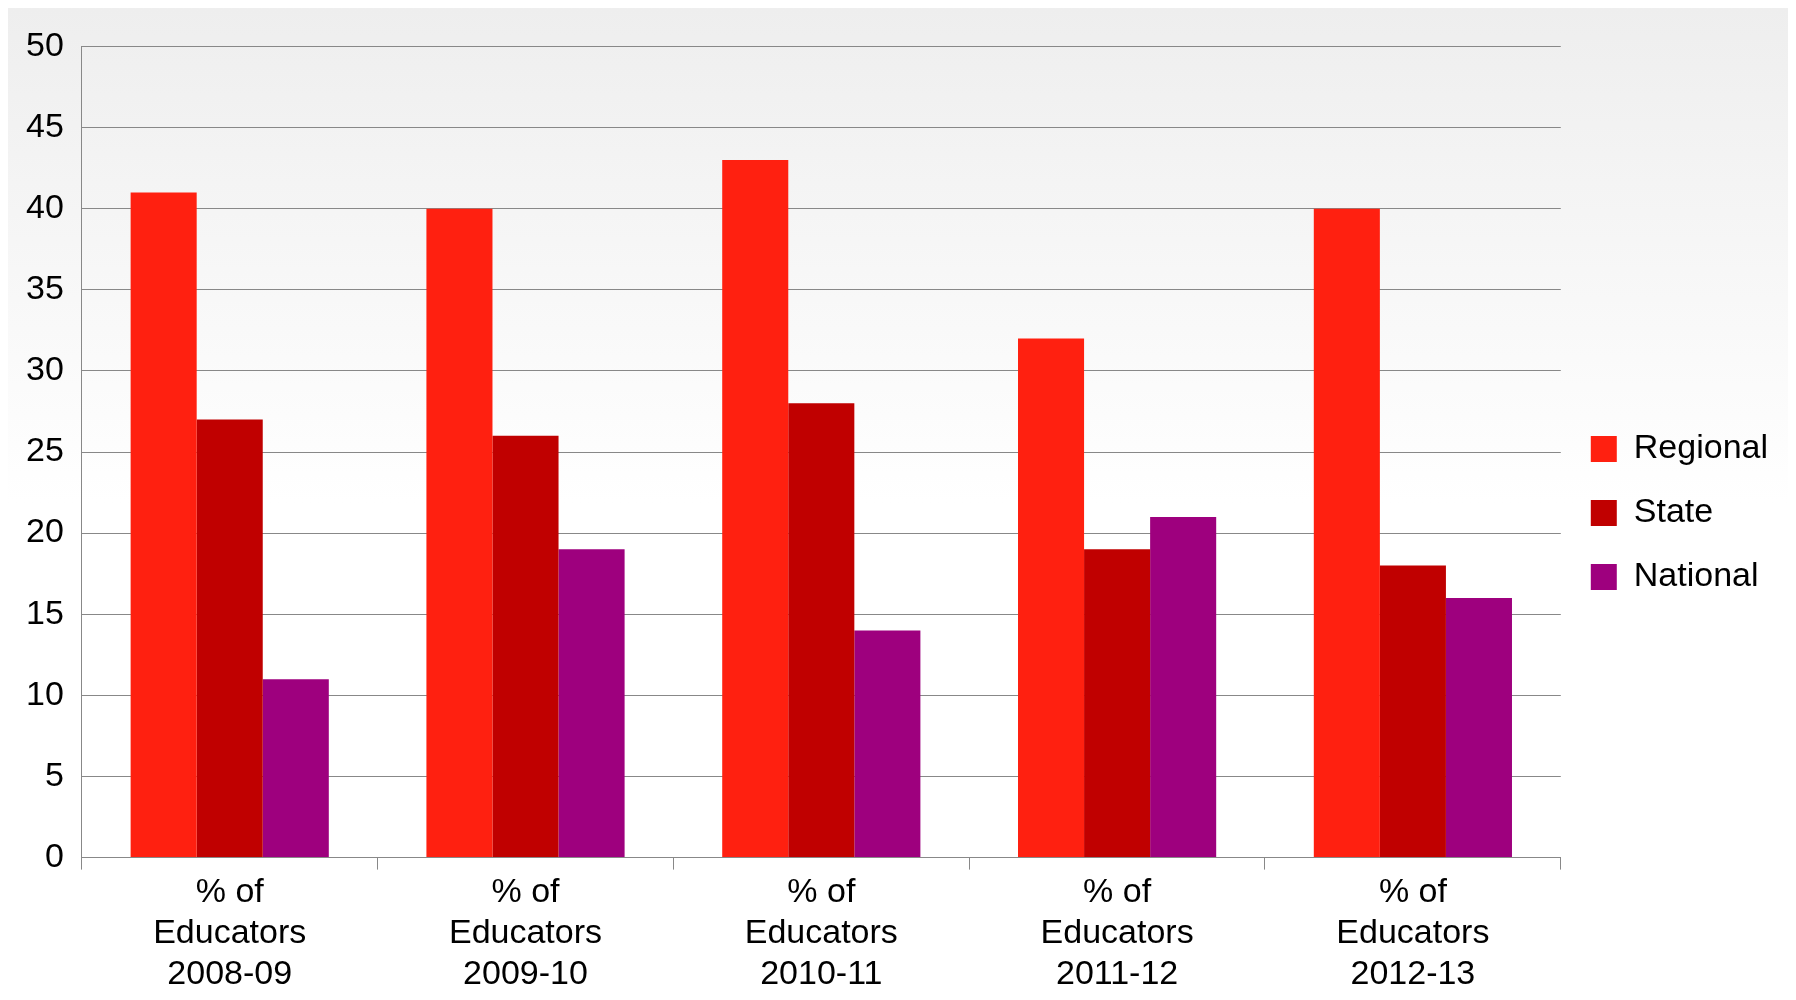  Describe the element at coordinates (44, 368) in the screenshot. I see `y-tick-label: 30` at that location.